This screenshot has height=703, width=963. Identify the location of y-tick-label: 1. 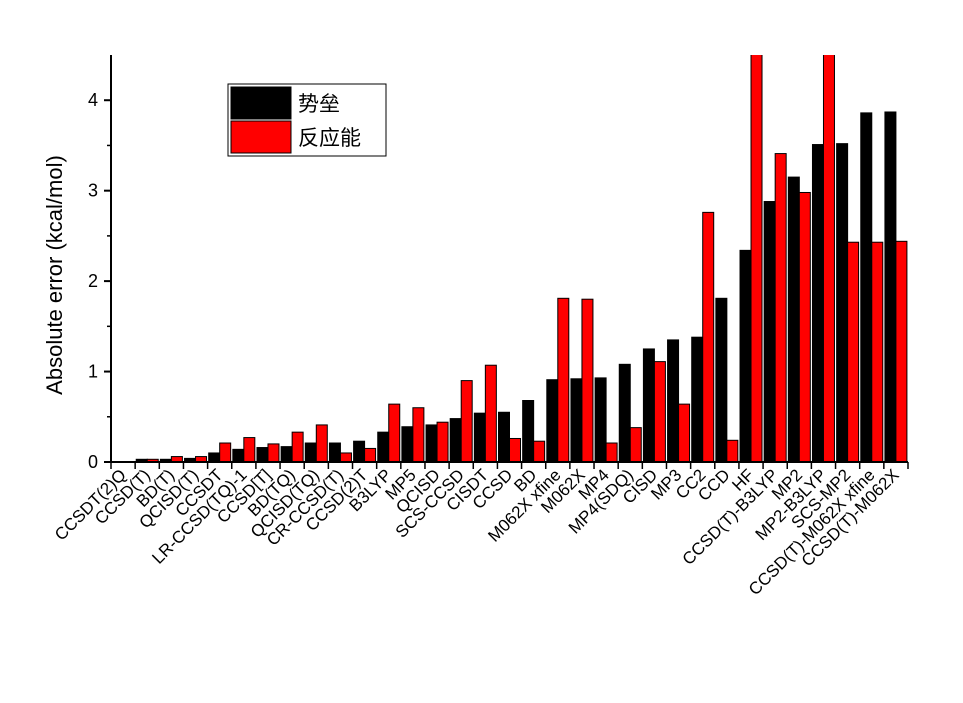
(93, 372).